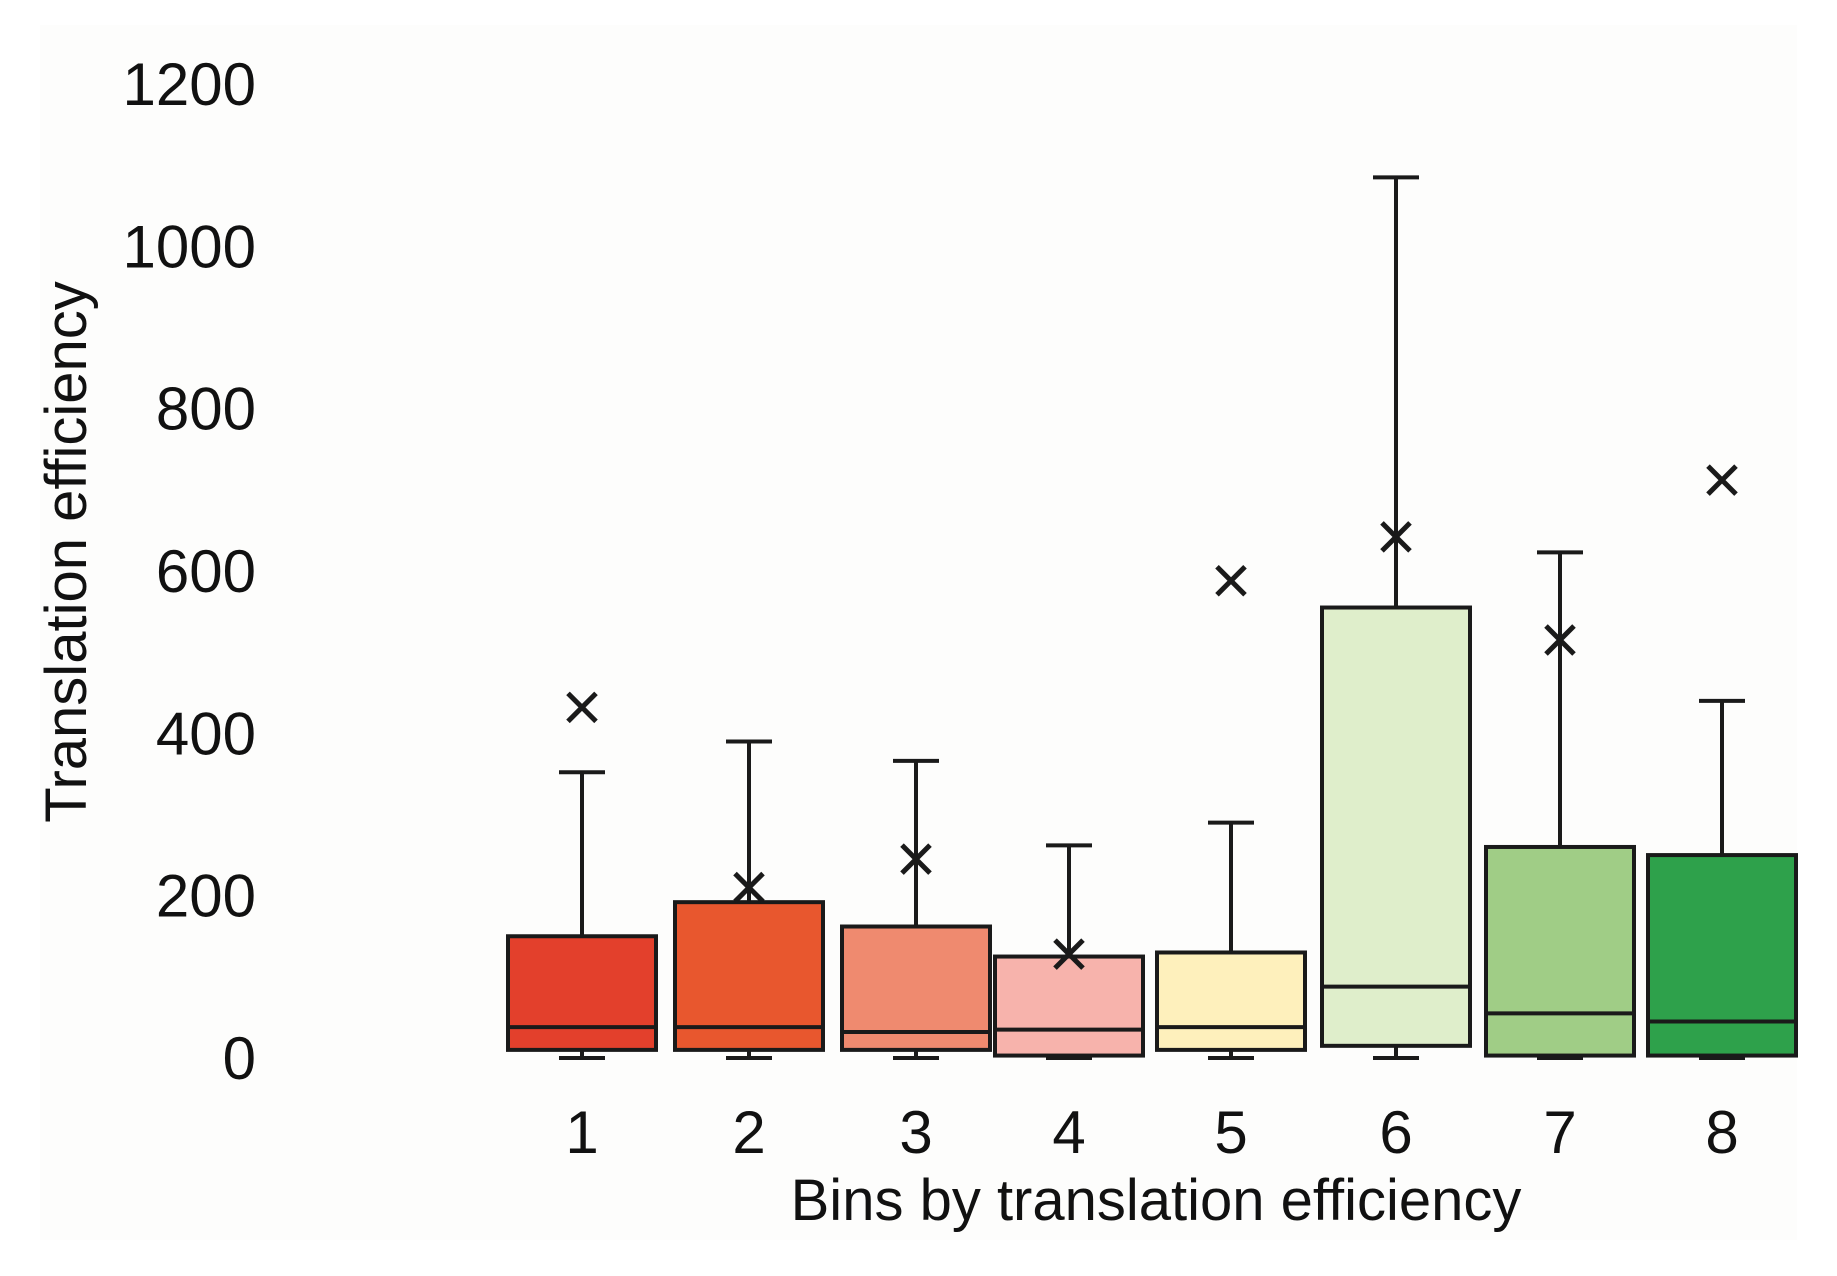  What do you see at coordinates (1156, 1200) in the screenshot?
I see `x-axis-title: Bins by translation efficiency` at bounding box center [1156, 1200].